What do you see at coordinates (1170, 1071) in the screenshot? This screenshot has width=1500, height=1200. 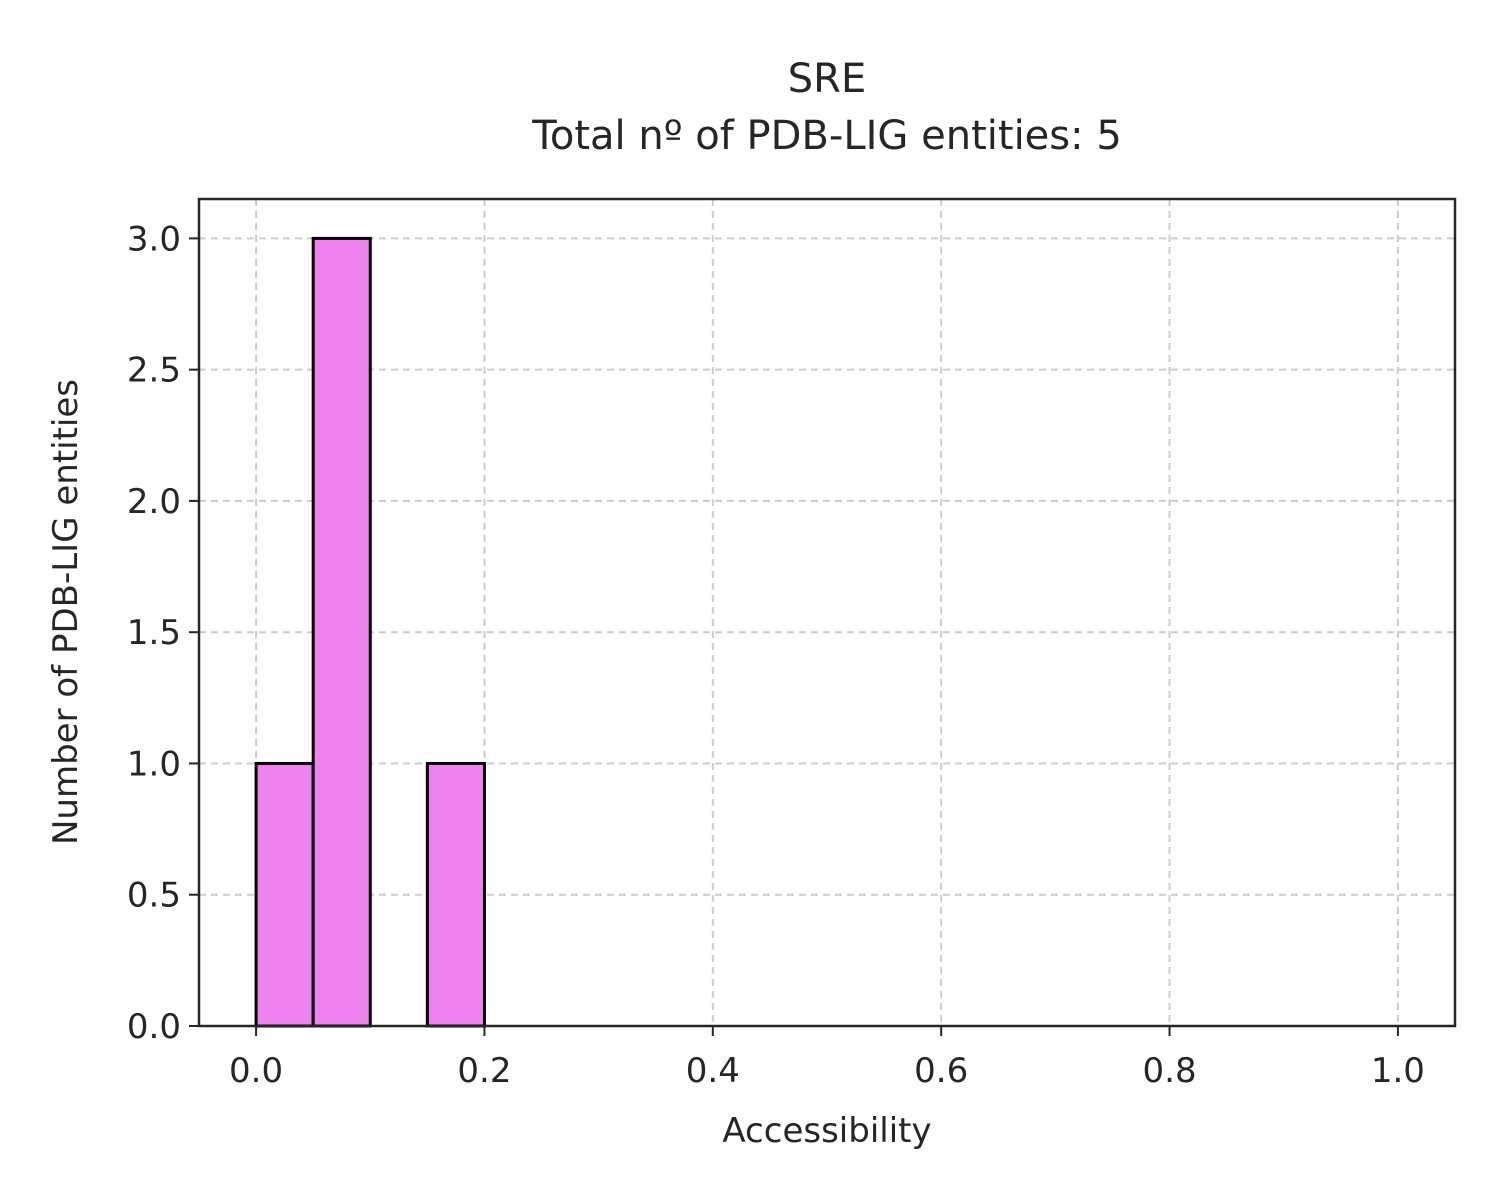 I see `x-tick-label: 0.8` at bounding box center [1170, 1071].